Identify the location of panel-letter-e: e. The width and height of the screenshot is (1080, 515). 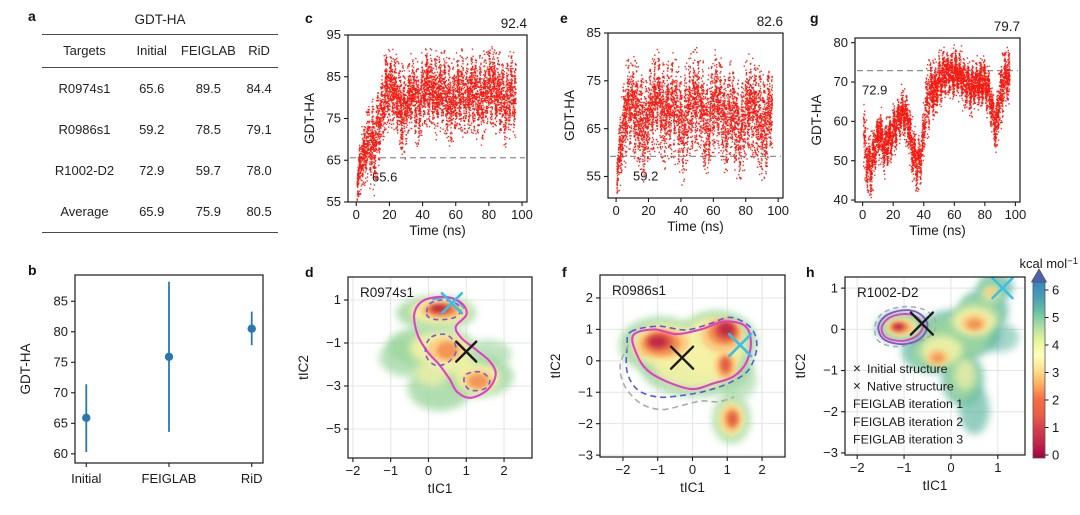
(564, 18).